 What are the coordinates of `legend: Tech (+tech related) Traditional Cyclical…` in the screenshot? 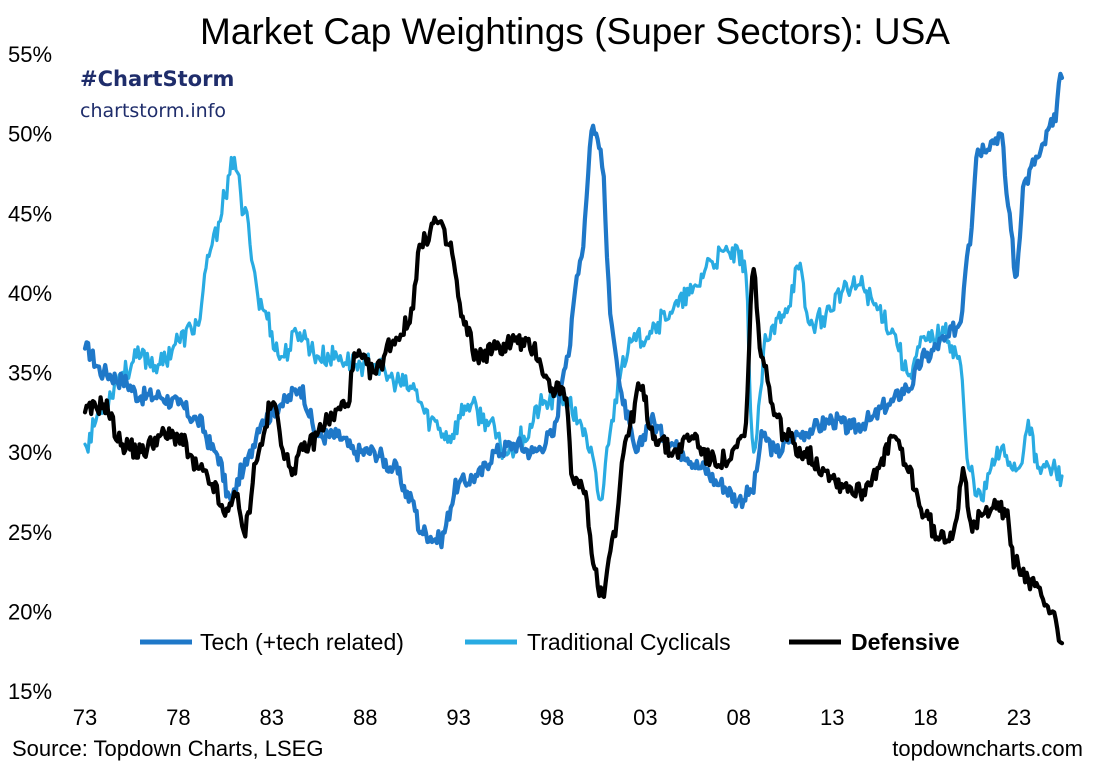 It's located at (550, 642).